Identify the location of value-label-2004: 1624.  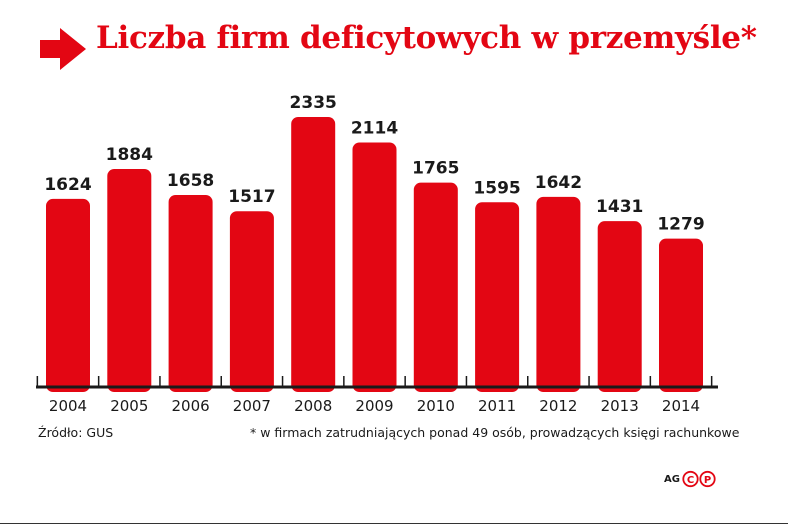
(67, 185).